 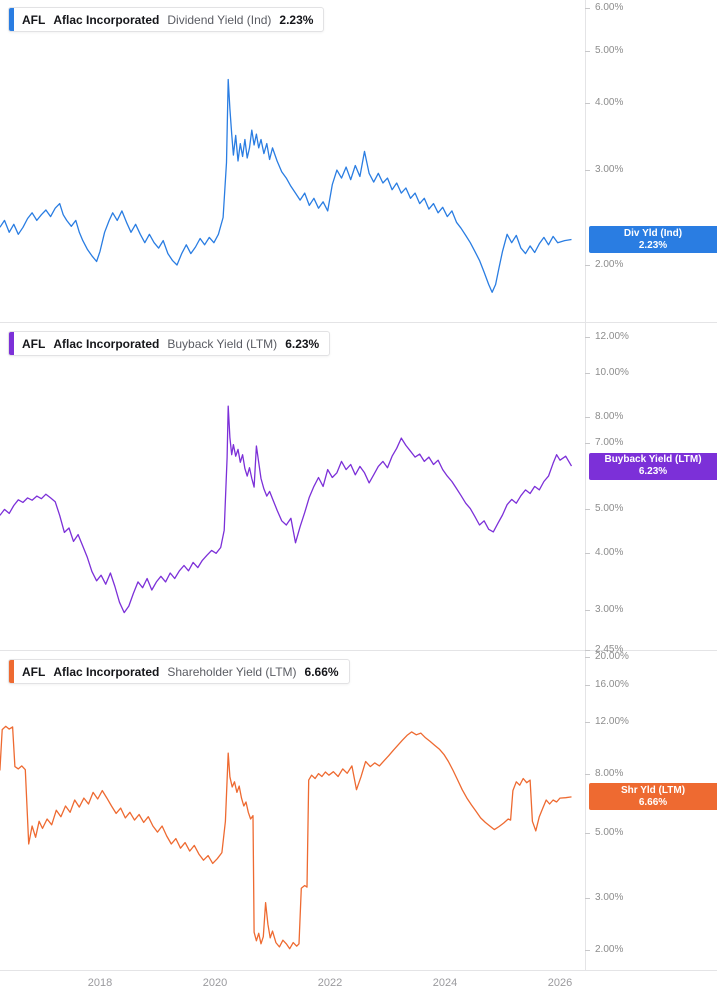 I want to click on badge-value: 6.23%, so click(x=653, y=472).